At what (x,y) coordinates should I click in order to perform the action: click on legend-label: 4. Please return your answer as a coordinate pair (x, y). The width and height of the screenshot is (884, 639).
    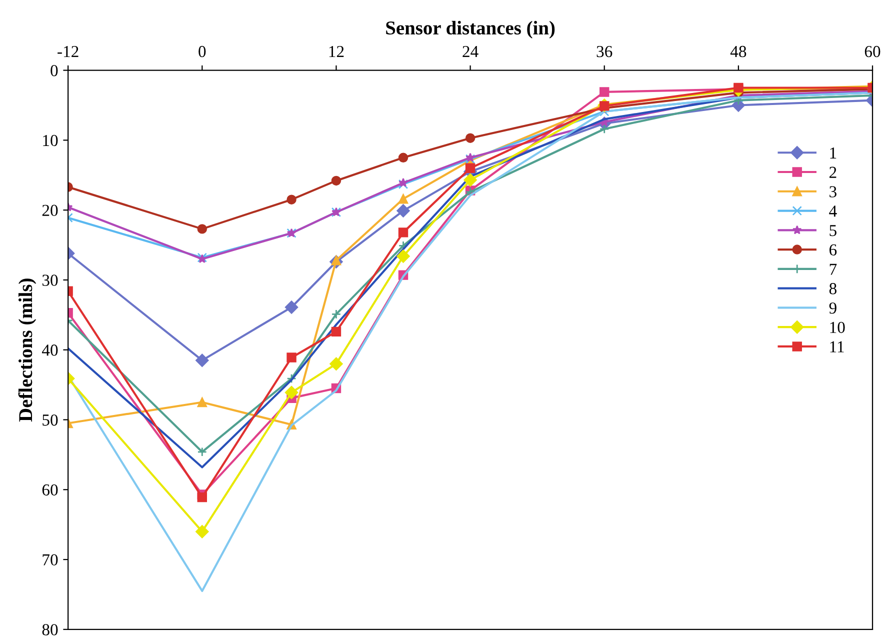
    Looking at the image, I should click on (833, 211).